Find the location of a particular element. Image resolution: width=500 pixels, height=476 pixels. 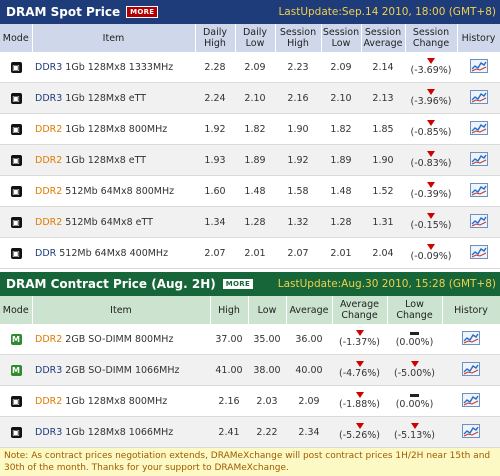

session-high-cell: 2.16 is located at coordinates (298, 98).